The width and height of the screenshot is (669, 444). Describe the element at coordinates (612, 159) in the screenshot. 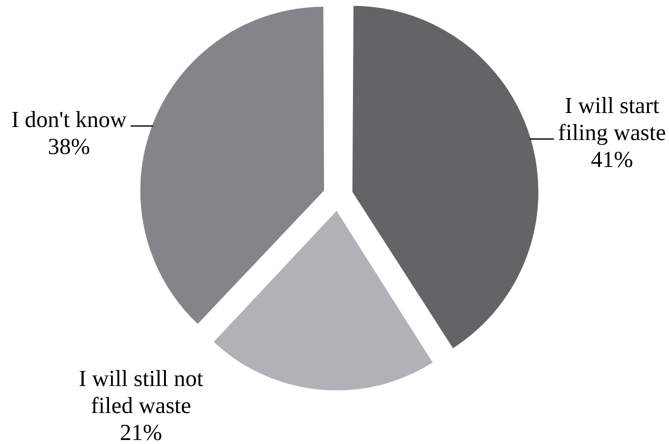

I see `data-label: 41%` at that location.